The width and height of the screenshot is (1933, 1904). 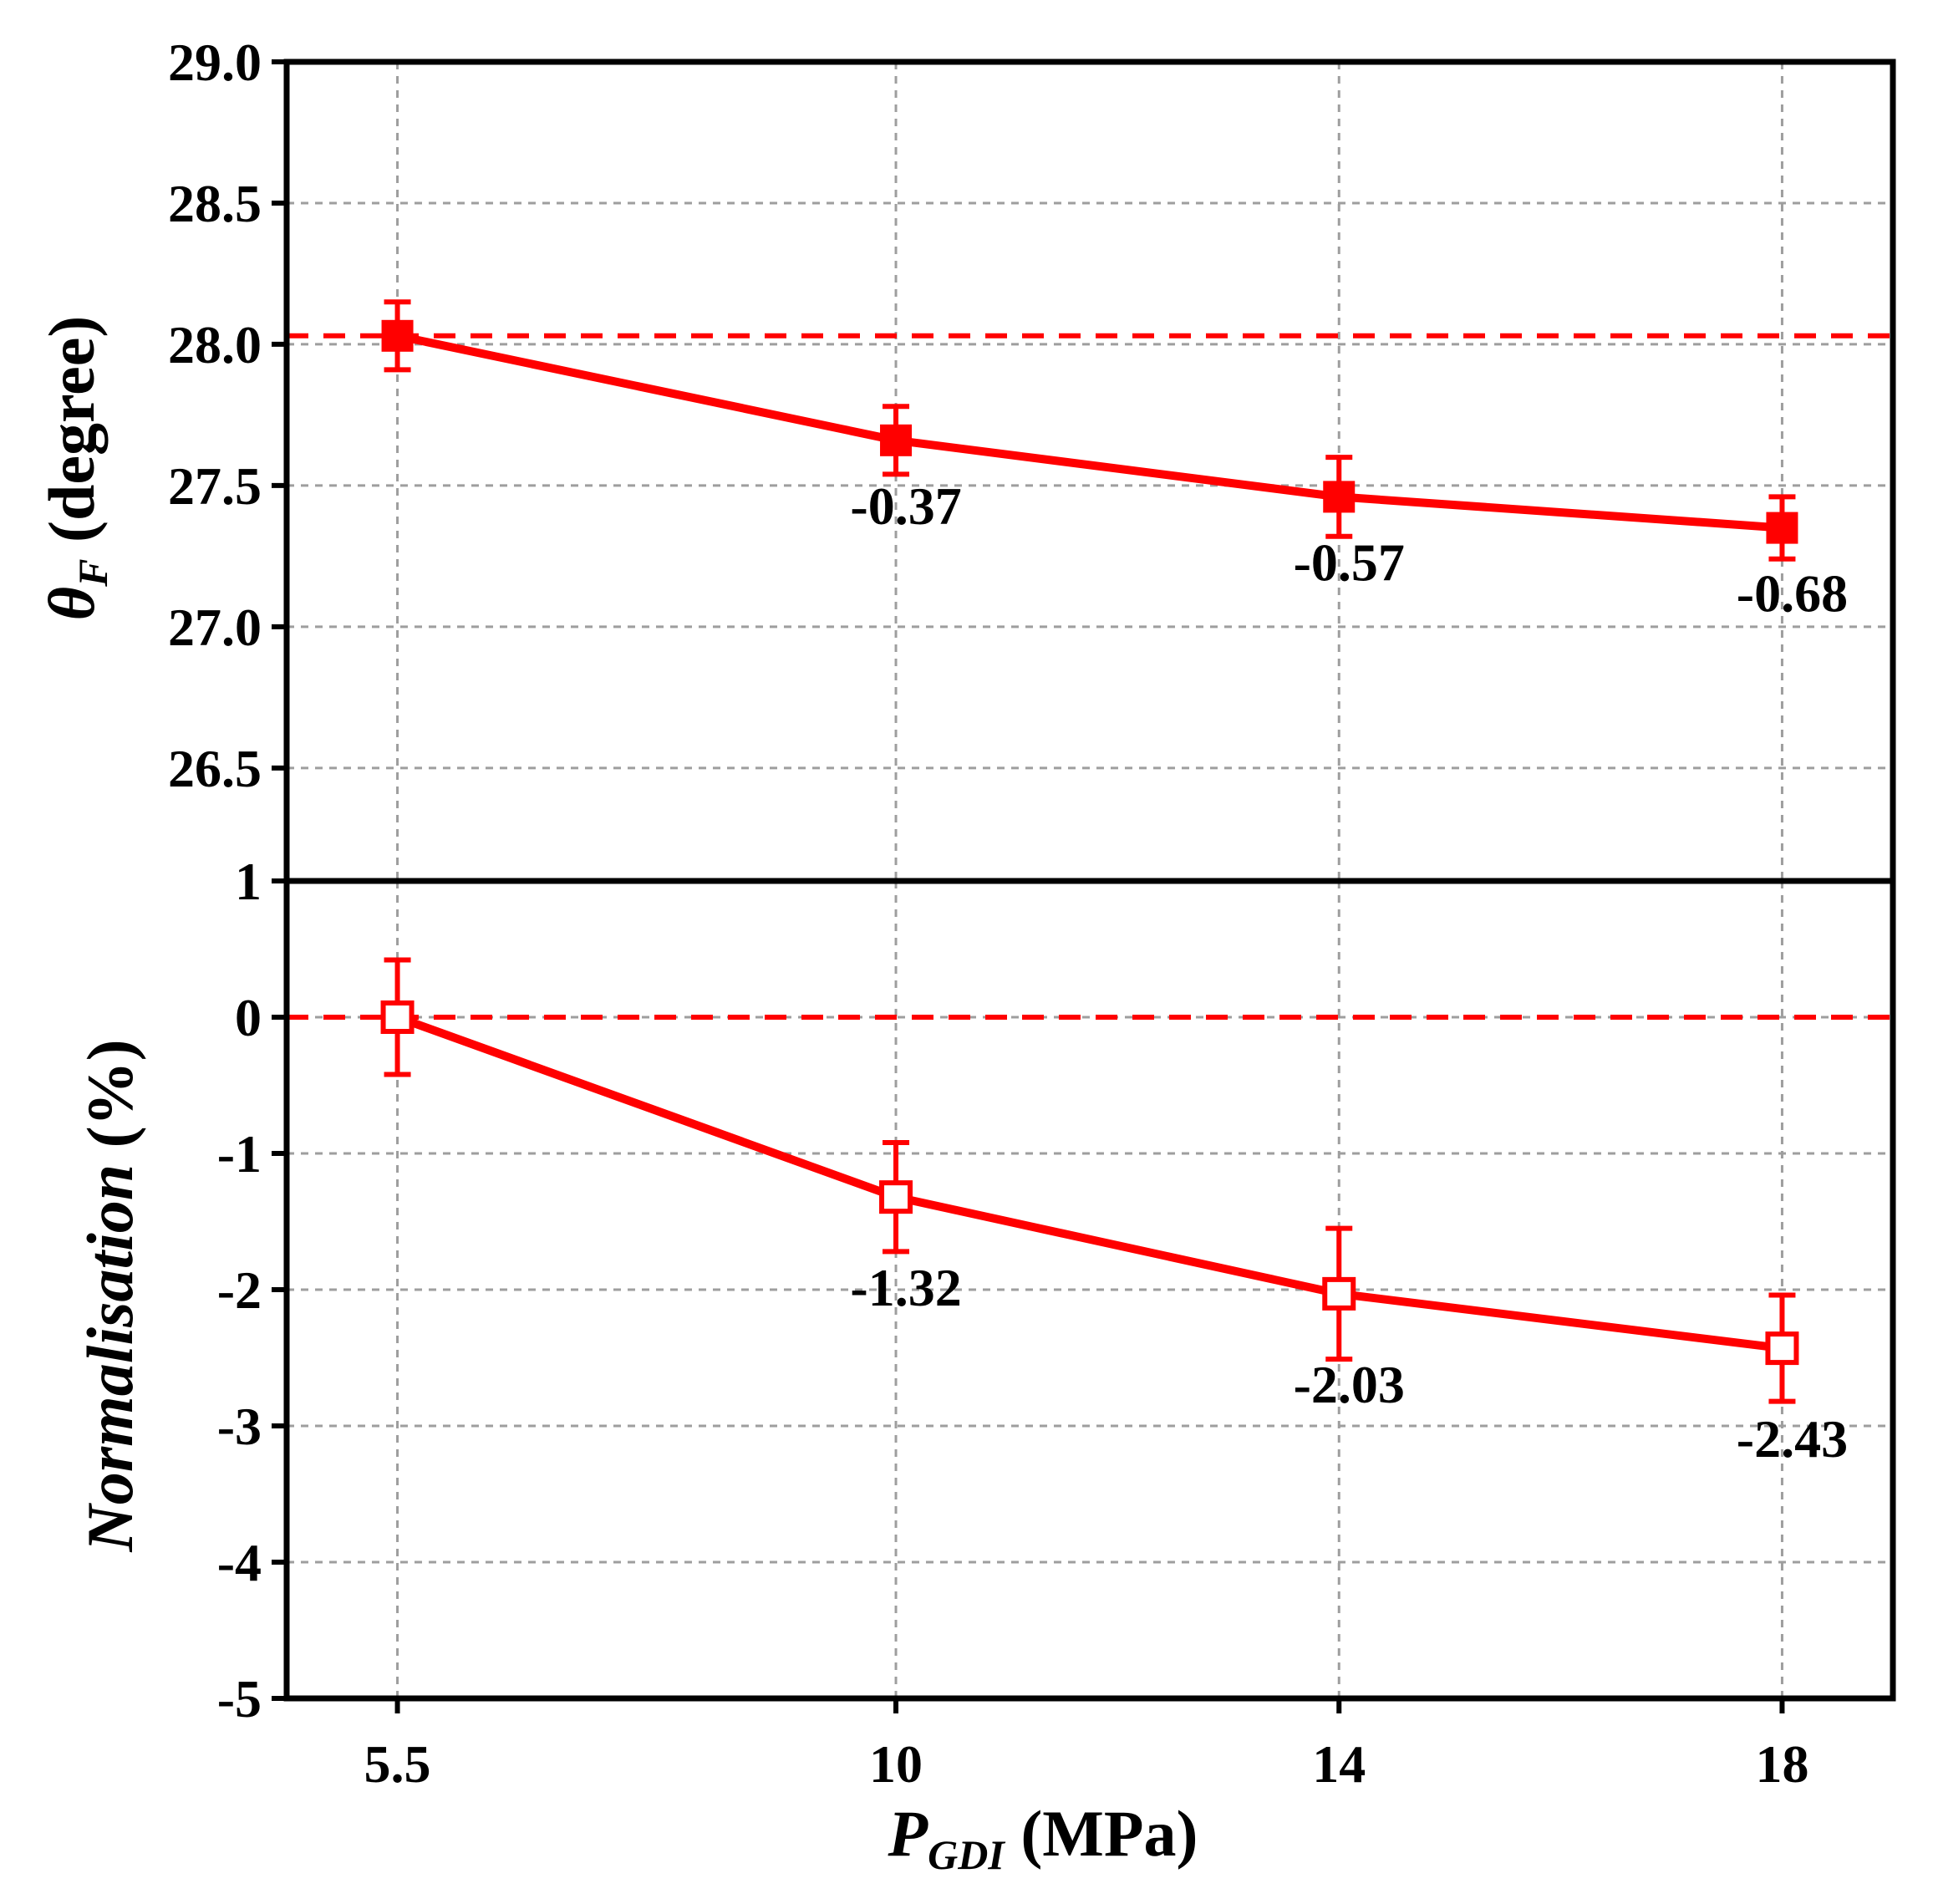 I want to click on x-axis-title: PGDI (MPa), so click(x=1043, y=1837).